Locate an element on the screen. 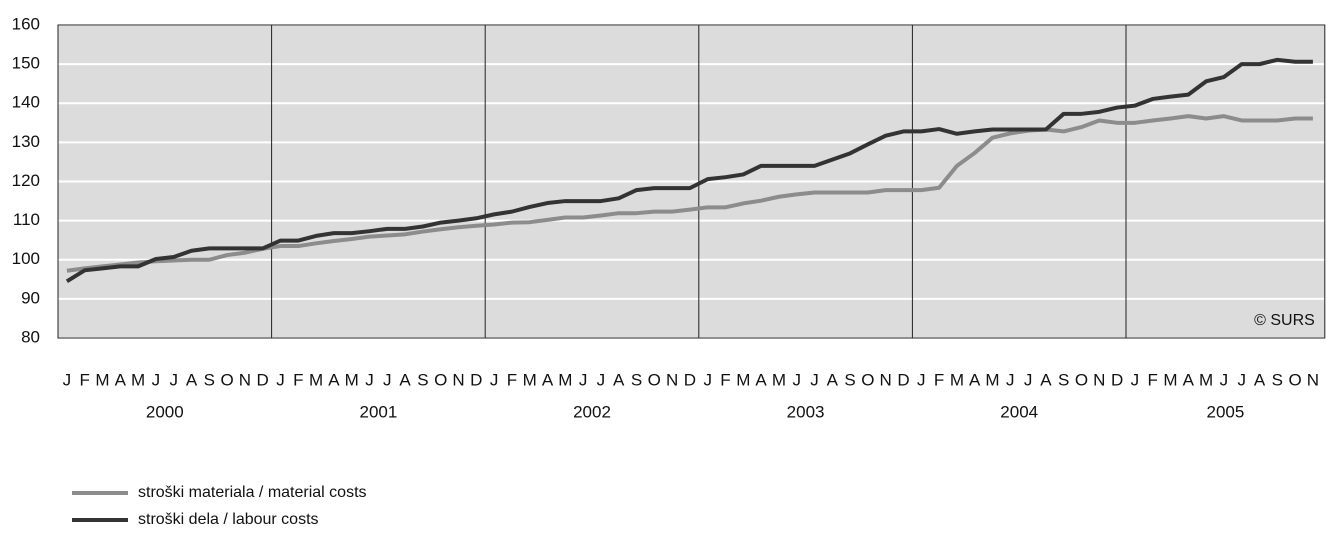 The image size is (1332, 546). y-tick-label: 80 is located at coordinates (30, 336).